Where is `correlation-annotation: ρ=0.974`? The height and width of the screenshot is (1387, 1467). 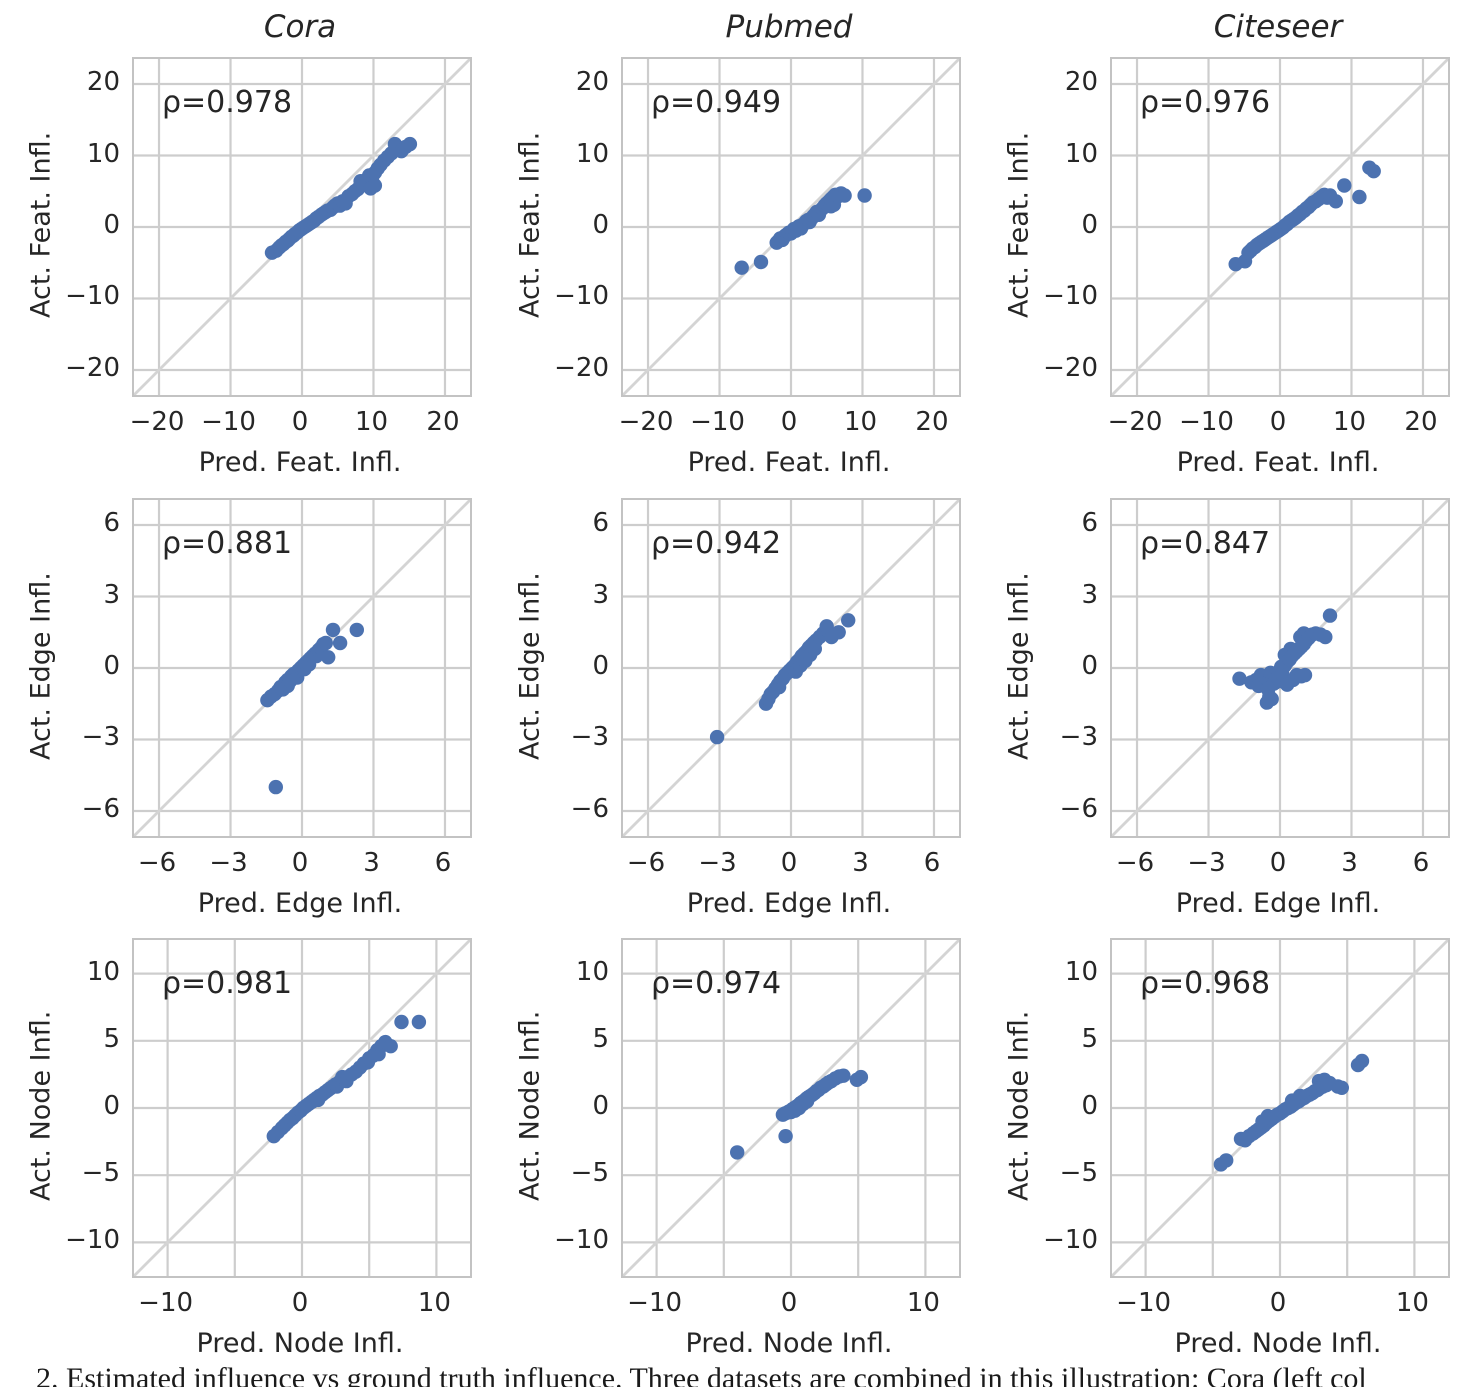 correlation-annotation: ρ=0.974 is located at coordinates (716, 983).